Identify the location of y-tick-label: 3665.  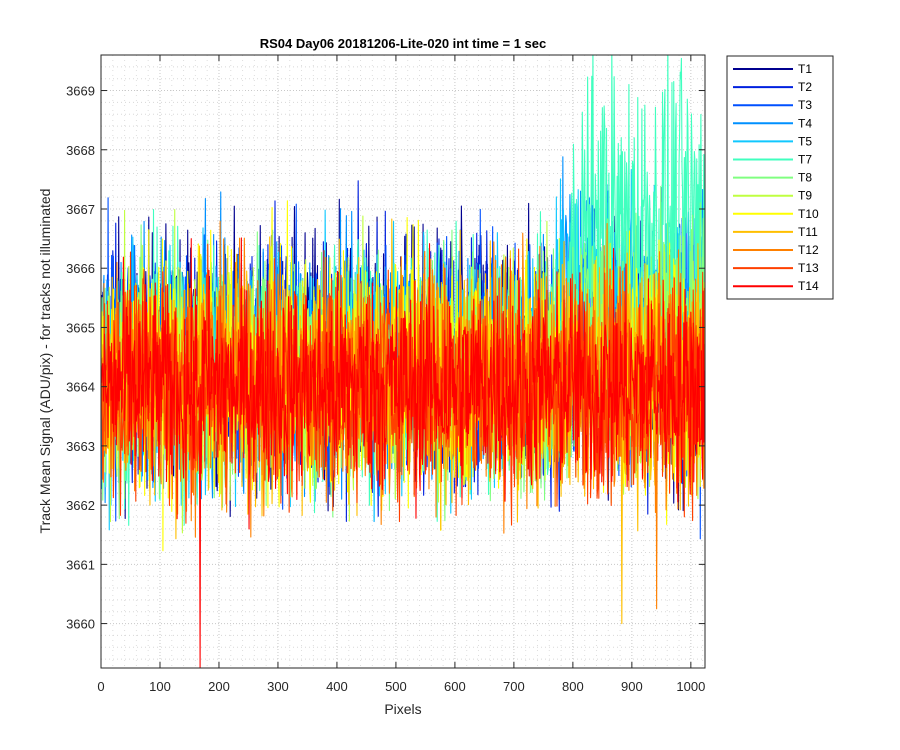
(80, 327).